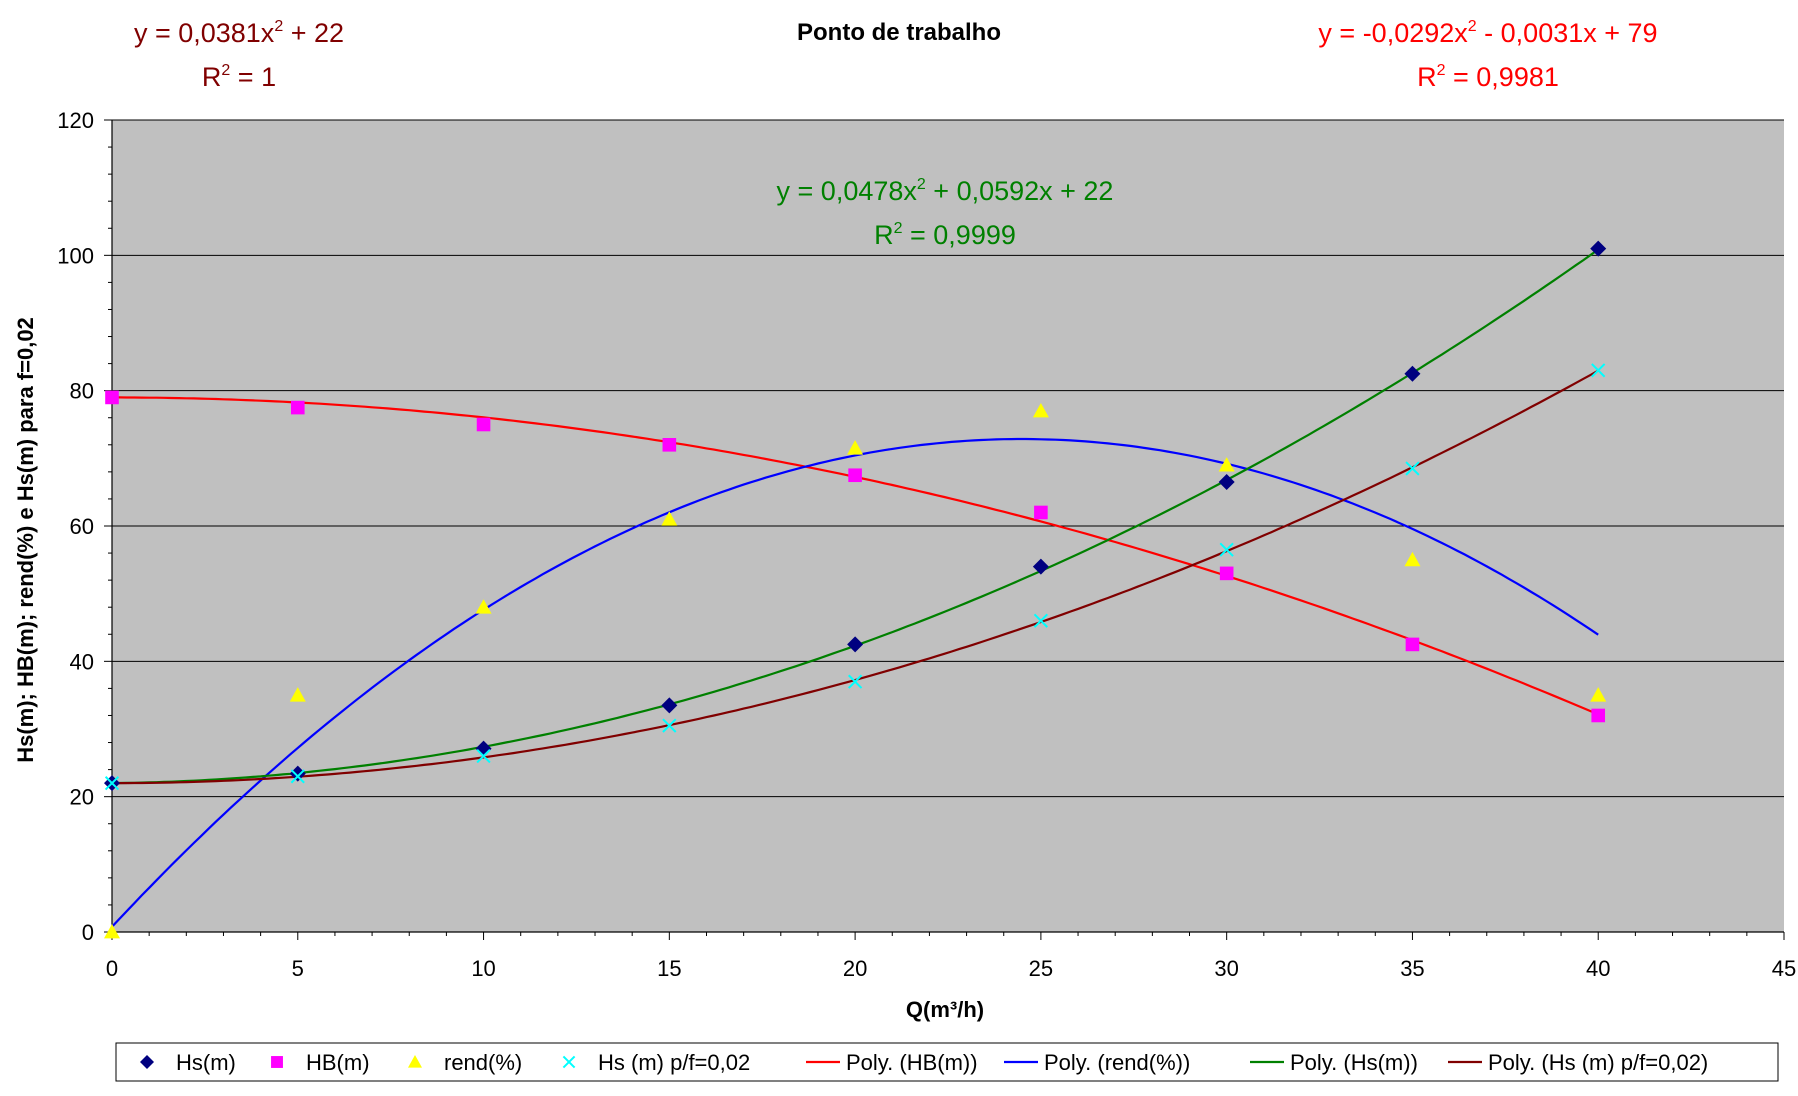  Describe the element at coordinates (483, 968) in the screenshot. I see `x-tick-label: 10` at that location.